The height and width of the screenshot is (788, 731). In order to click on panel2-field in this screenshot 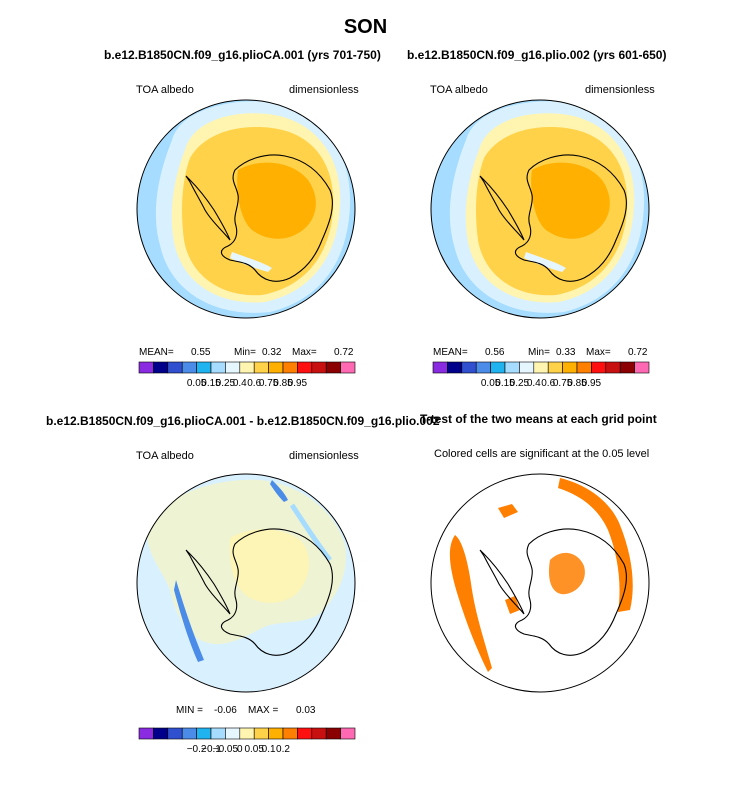, I will do `click(540, 209)`.